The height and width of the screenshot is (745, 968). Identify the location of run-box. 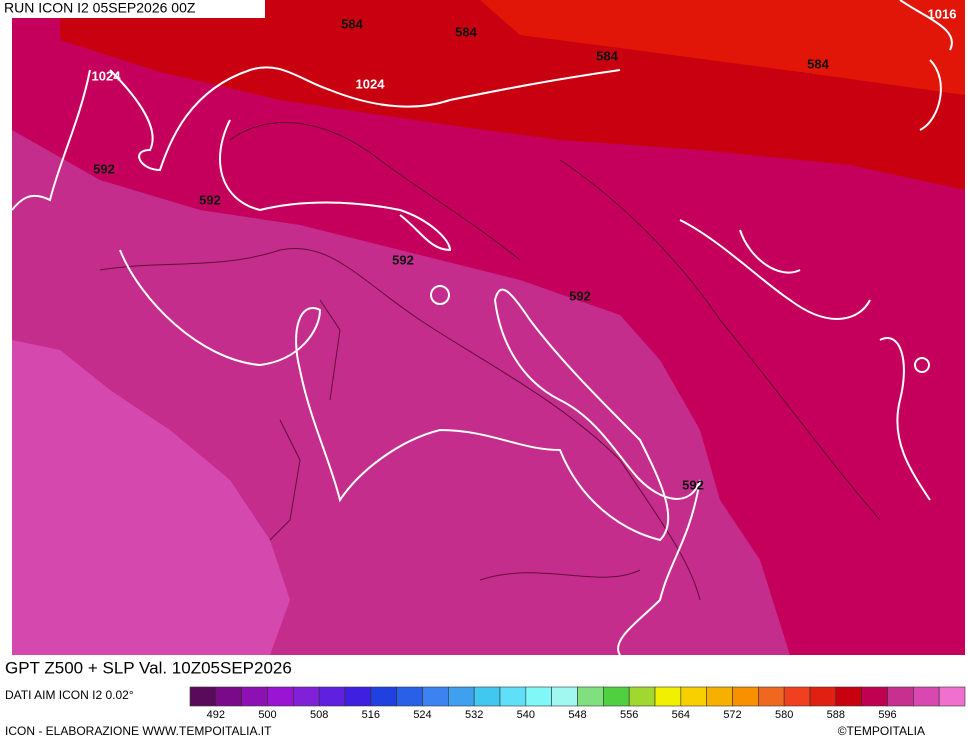
(132, 9).